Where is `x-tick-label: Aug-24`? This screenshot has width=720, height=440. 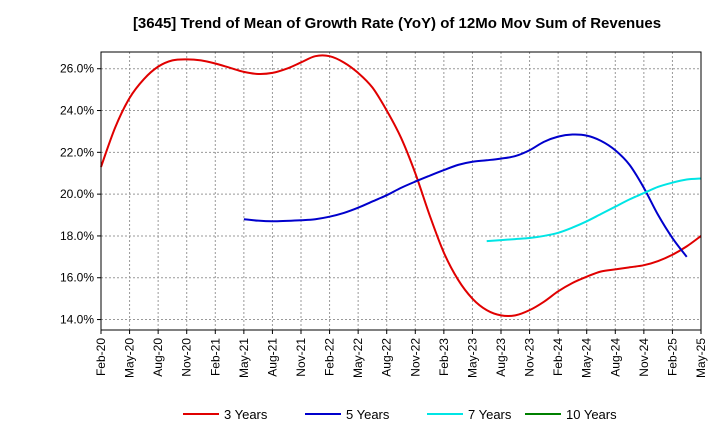
x-tick-label: Aug-24 is located at coordinates (615, 357).